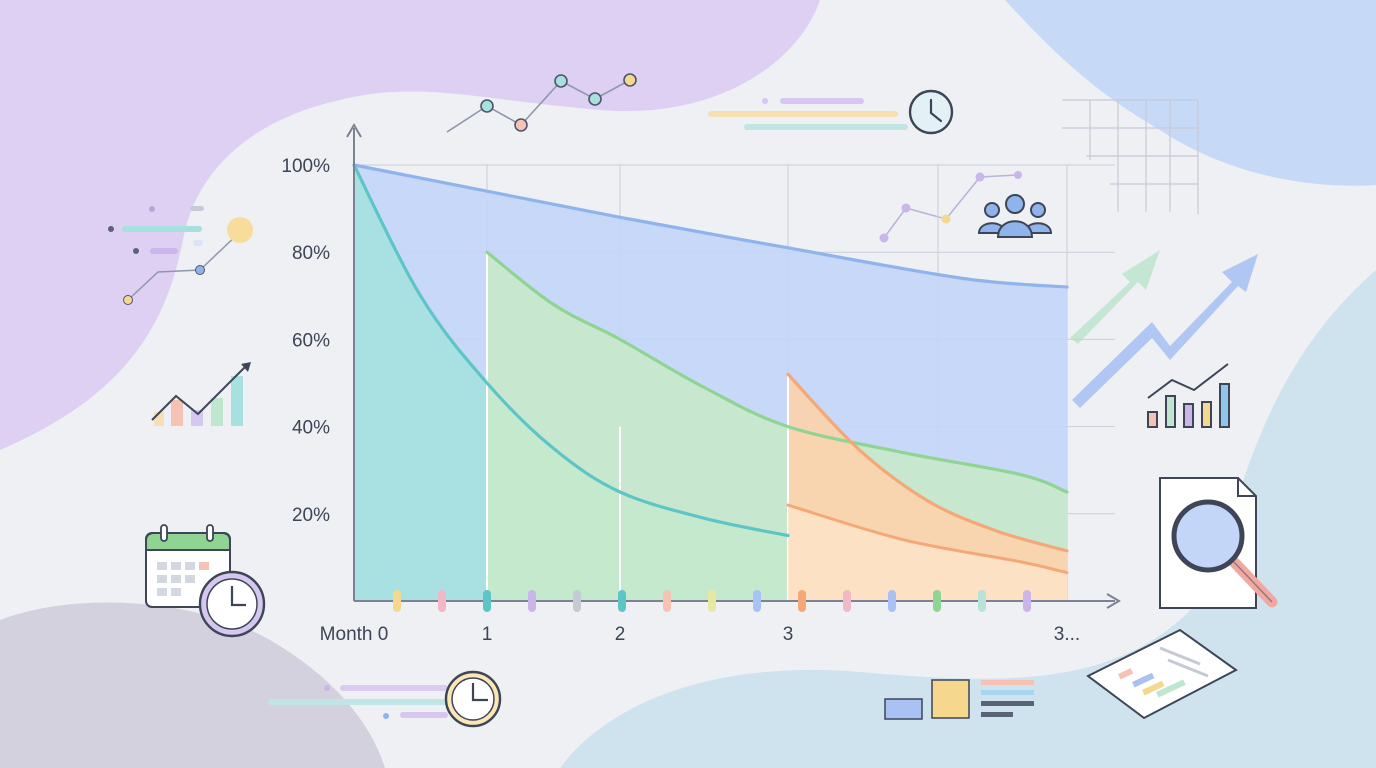 The image size is (1376, 768). What do you see at coordinates (1162, 674) in the screenshot?
I see `report-sheet-icon` at bounding box center [1162, 674].